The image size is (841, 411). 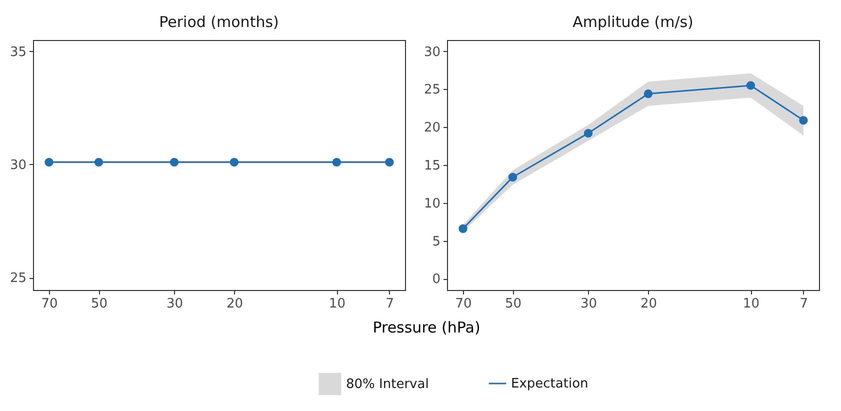 What do you see at coordinates (432, 204) in the screenshot?
I see `y-tick-label: 10` at bounding box center [432, 204].